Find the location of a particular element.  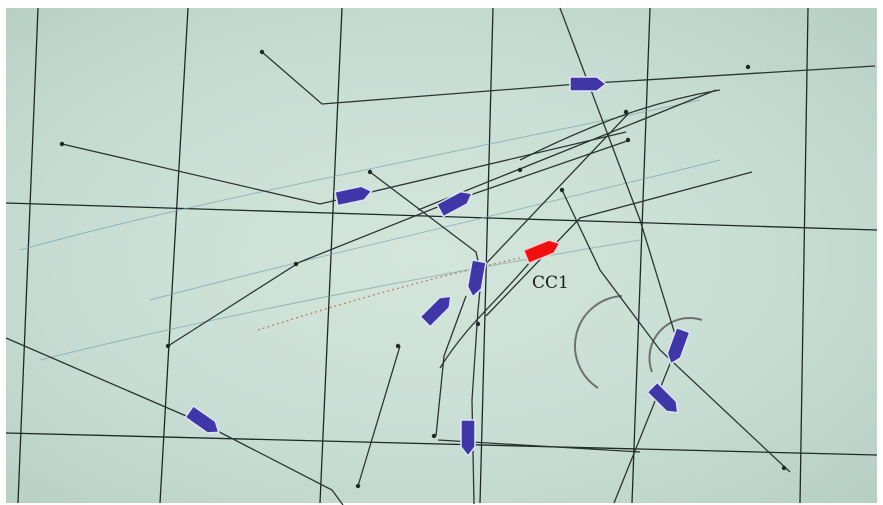

selected-contact-ship is located at coordinates (542, 251).